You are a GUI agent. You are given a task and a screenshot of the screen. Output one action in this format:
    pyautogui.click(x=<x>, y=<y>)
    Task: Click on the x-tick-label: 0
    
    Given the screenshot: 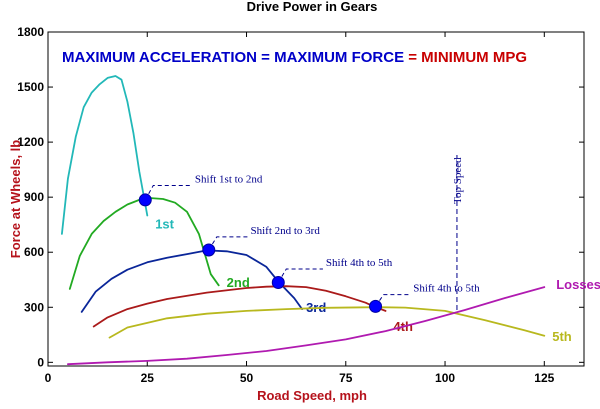 What is the action you would take?
    pyautogui.click(x=48, y=378)
    